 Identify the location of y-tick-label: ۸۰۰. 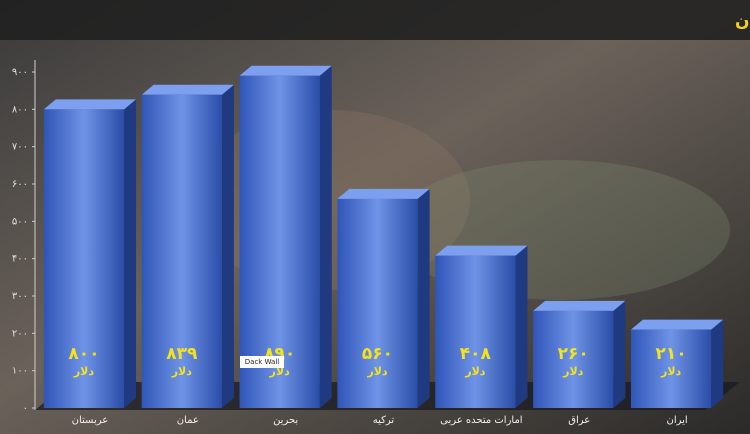
(20, 109).